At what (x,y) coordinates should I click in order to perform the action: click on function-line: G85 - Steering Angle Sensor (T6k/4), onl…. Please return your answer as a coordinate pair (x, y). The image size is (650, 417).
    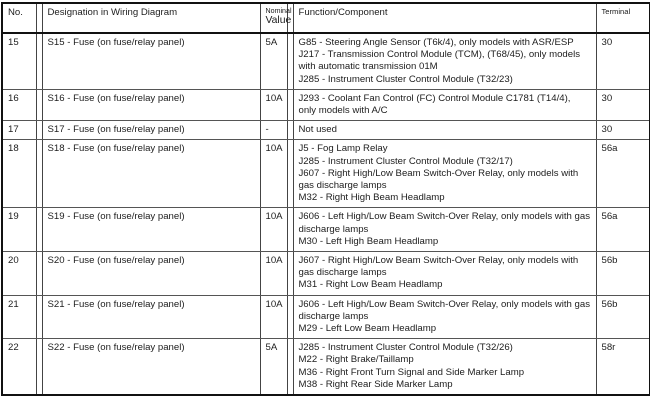
    Looking at the image, I should click on (436, 42).